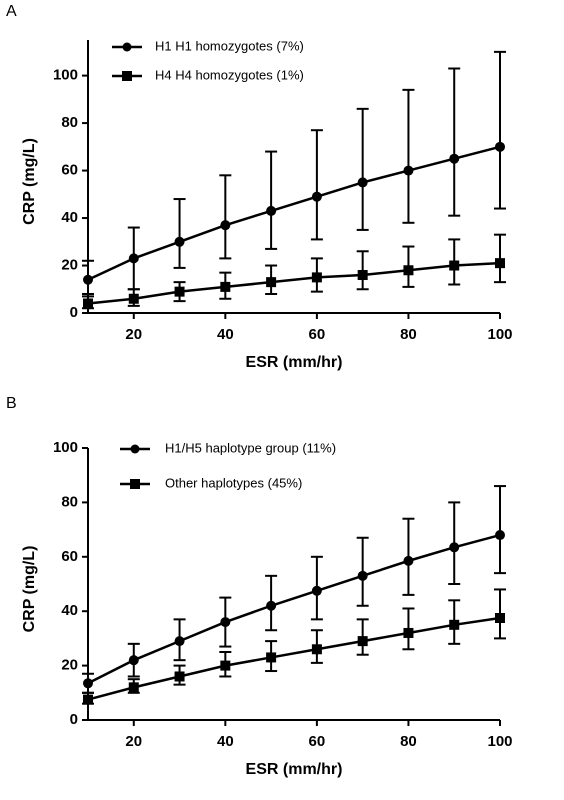 The image size is (564, 800). What do you see at coordinates (11, 11) in the screenshot?
I see `panel-label: A` at bounding box center [11, 11].